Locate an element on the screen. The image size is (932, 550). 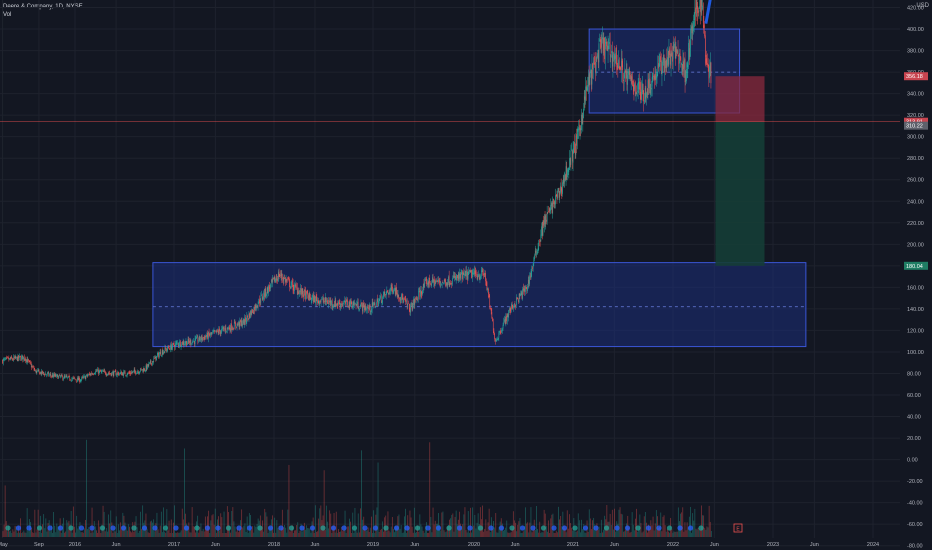
symbol-title: Deere & Company, 1D, NYSE is located at coordinates (43, 7).